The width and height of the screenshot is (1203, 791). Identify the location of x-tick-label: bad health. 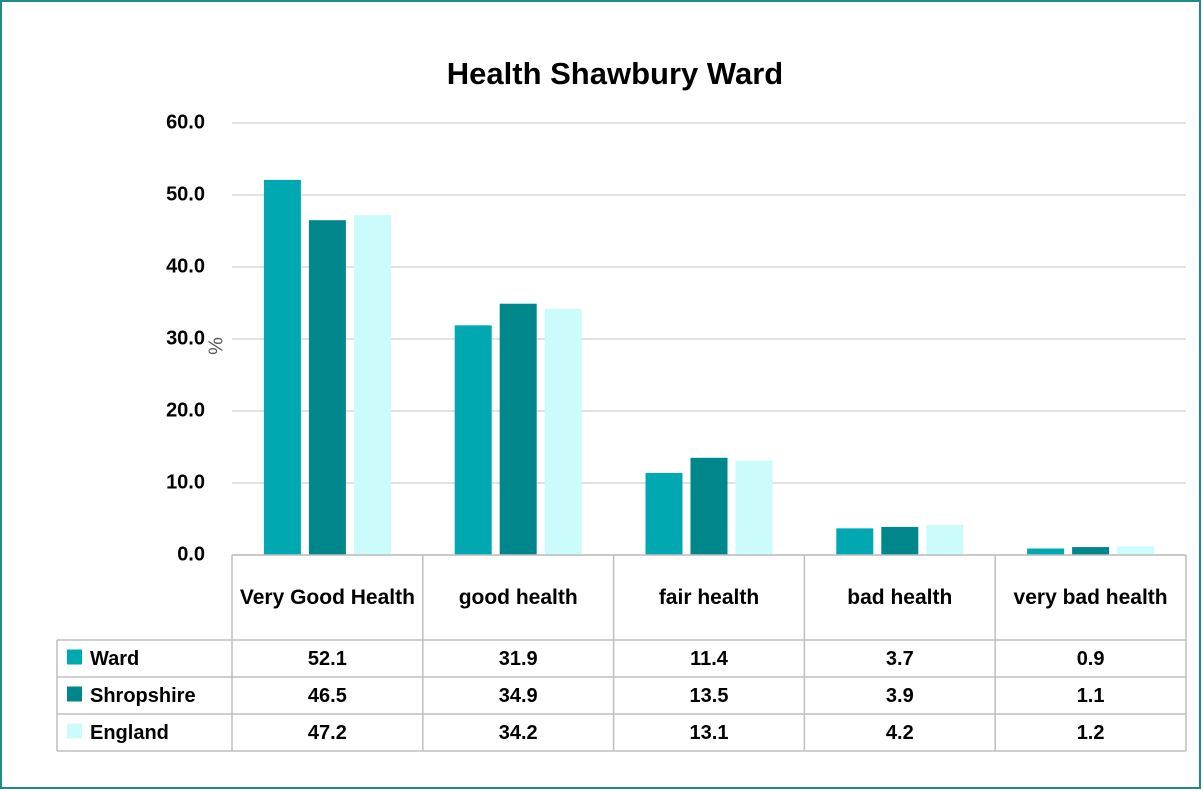
(900, 597).